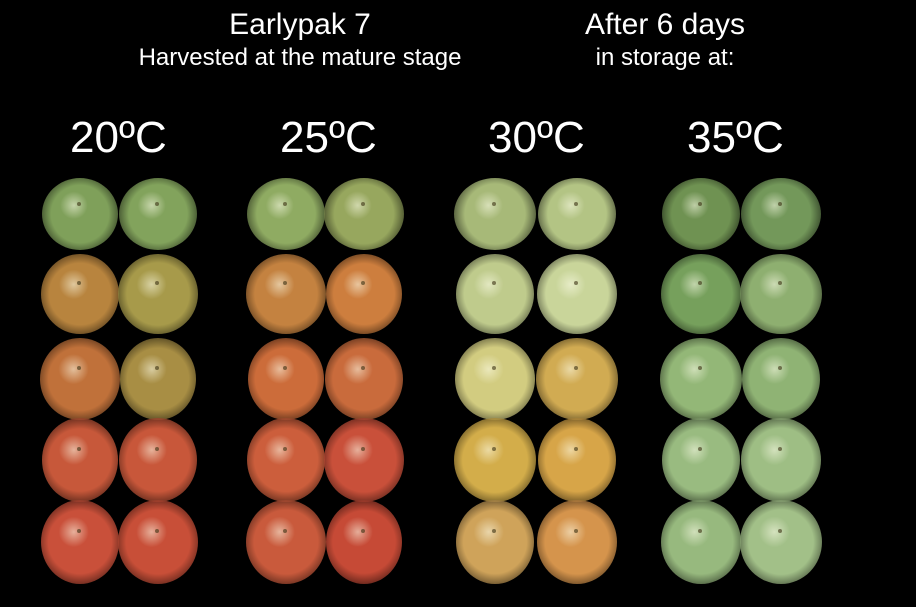 The height and width of the screenshot is (607, 916). What do you see at coordinates (80, 460) in the screenshot?
I see `tomato-20c-row4-col1` at bounding box center [80, 460].